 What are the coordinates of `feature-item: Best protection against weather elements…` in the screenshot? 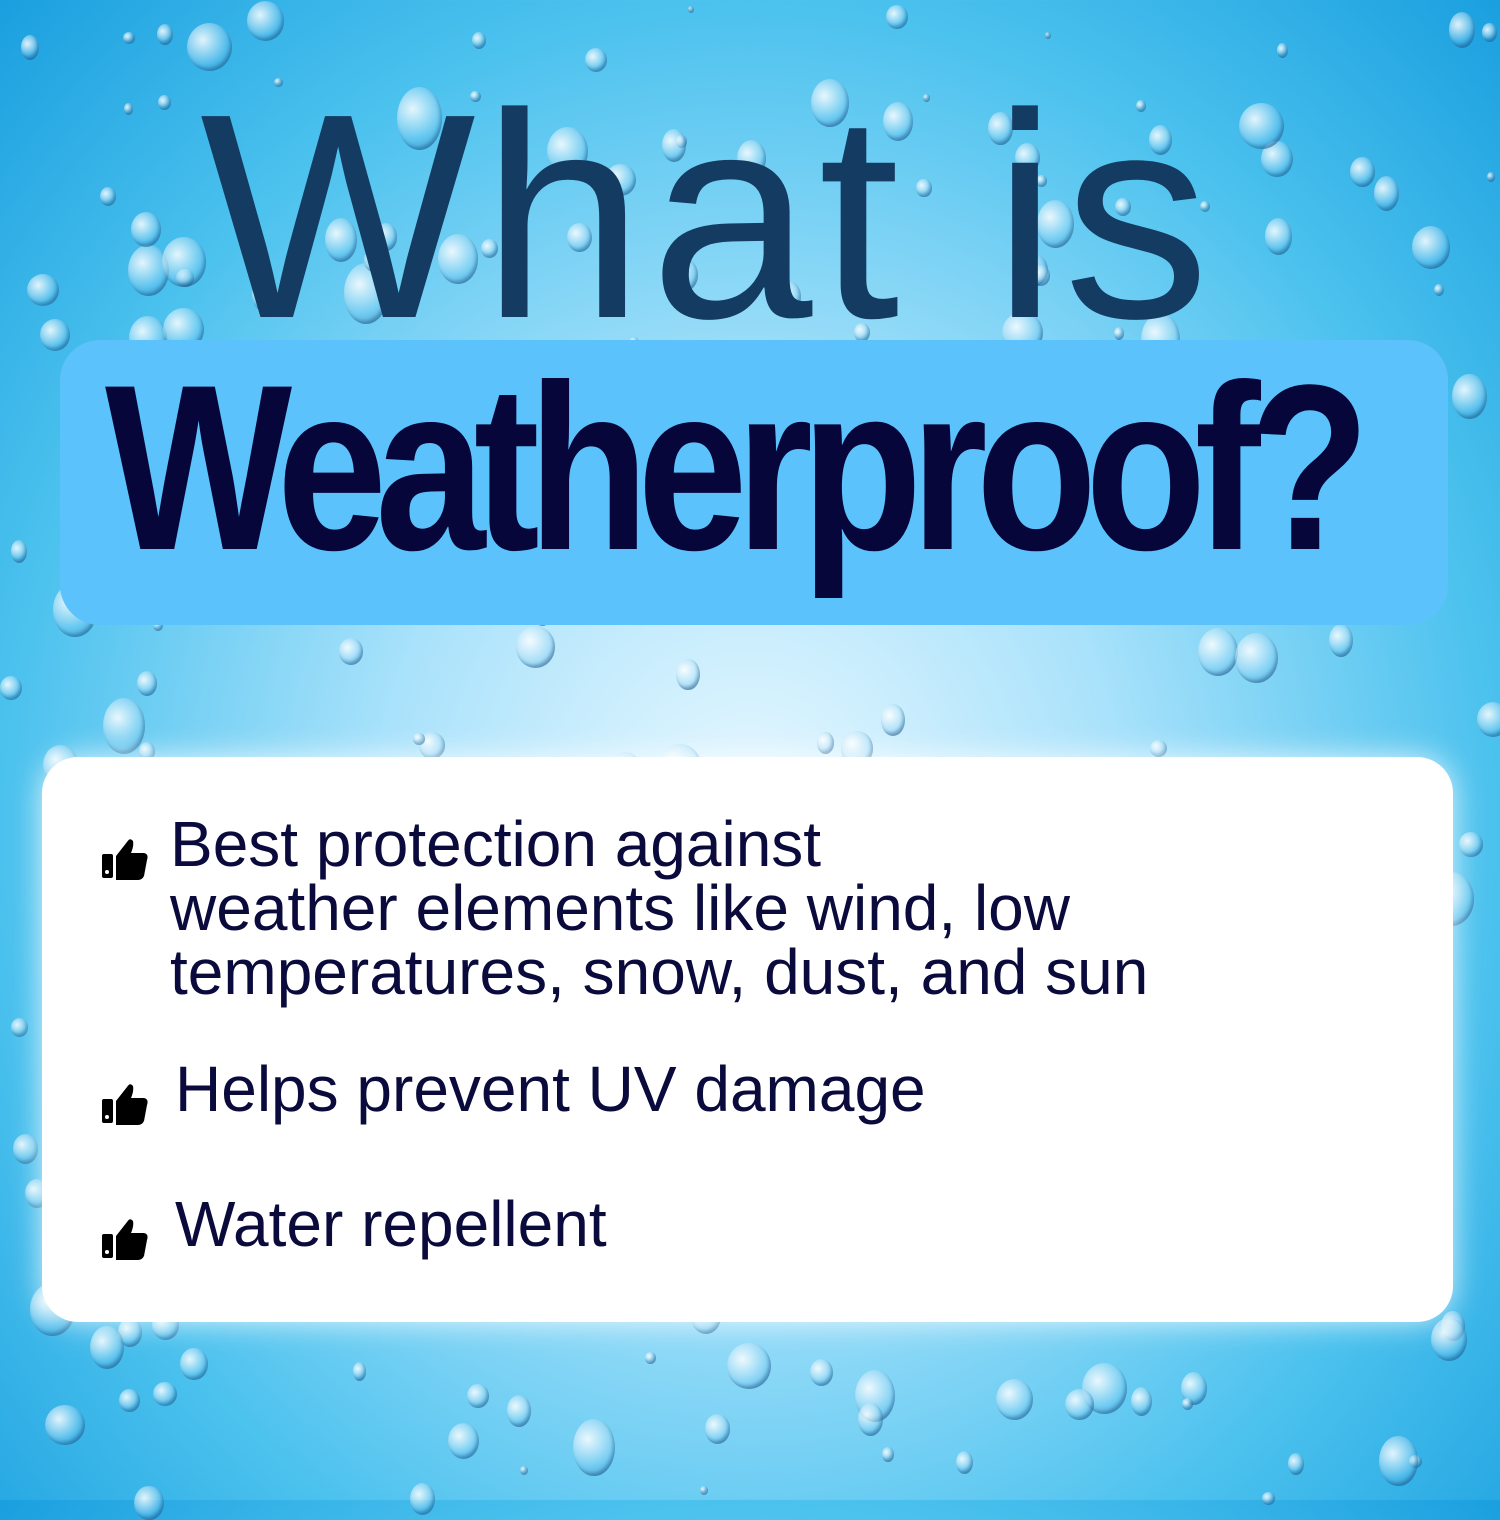 It's located at (624, 908).